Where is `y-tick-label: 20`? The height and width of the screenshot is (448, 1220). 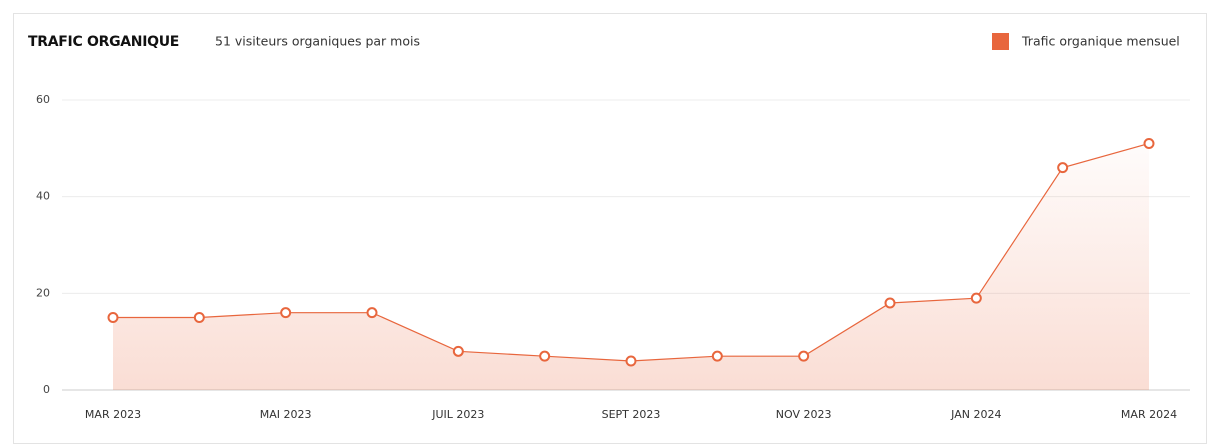 y-tick-label: 20 is located at coordinates (43, 292).